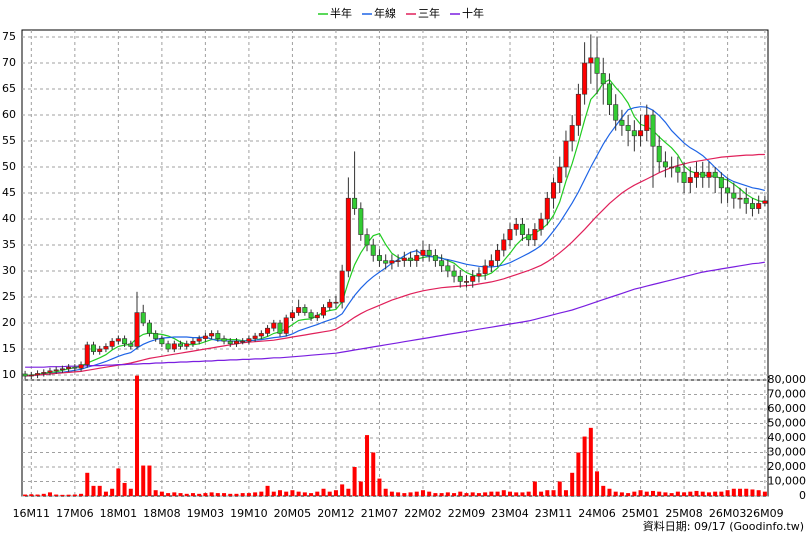 This screenshot has width=808, height=540. I want to click on legend-label: 半年, so click(341, 13).